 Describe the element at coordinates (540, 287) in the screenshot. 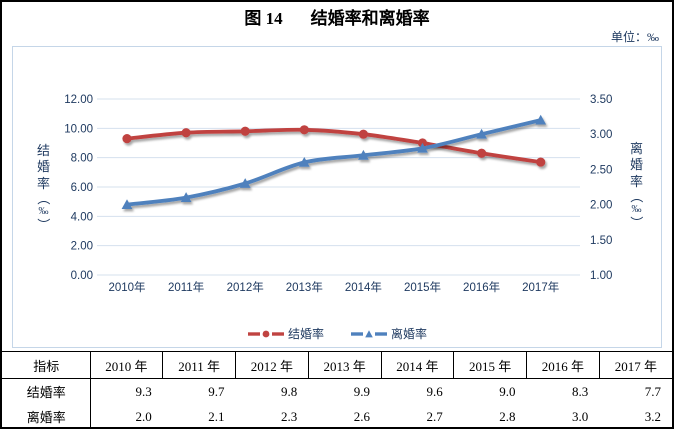

I see `x-axis-tick-label: 2017年` at that location.